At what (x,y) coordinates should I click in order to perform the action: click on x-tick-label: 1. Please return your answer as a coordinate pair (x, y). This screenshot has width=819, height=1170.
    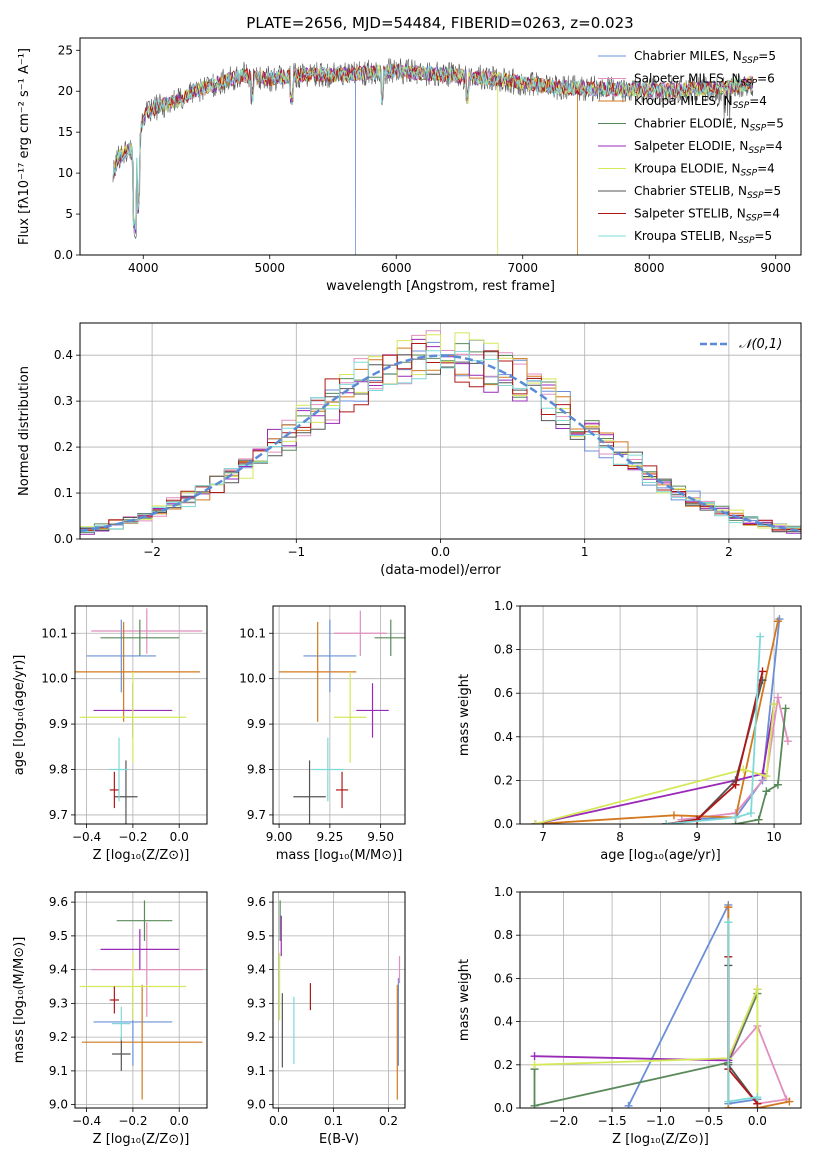
    Looking at the image, I should click on (585, 552).